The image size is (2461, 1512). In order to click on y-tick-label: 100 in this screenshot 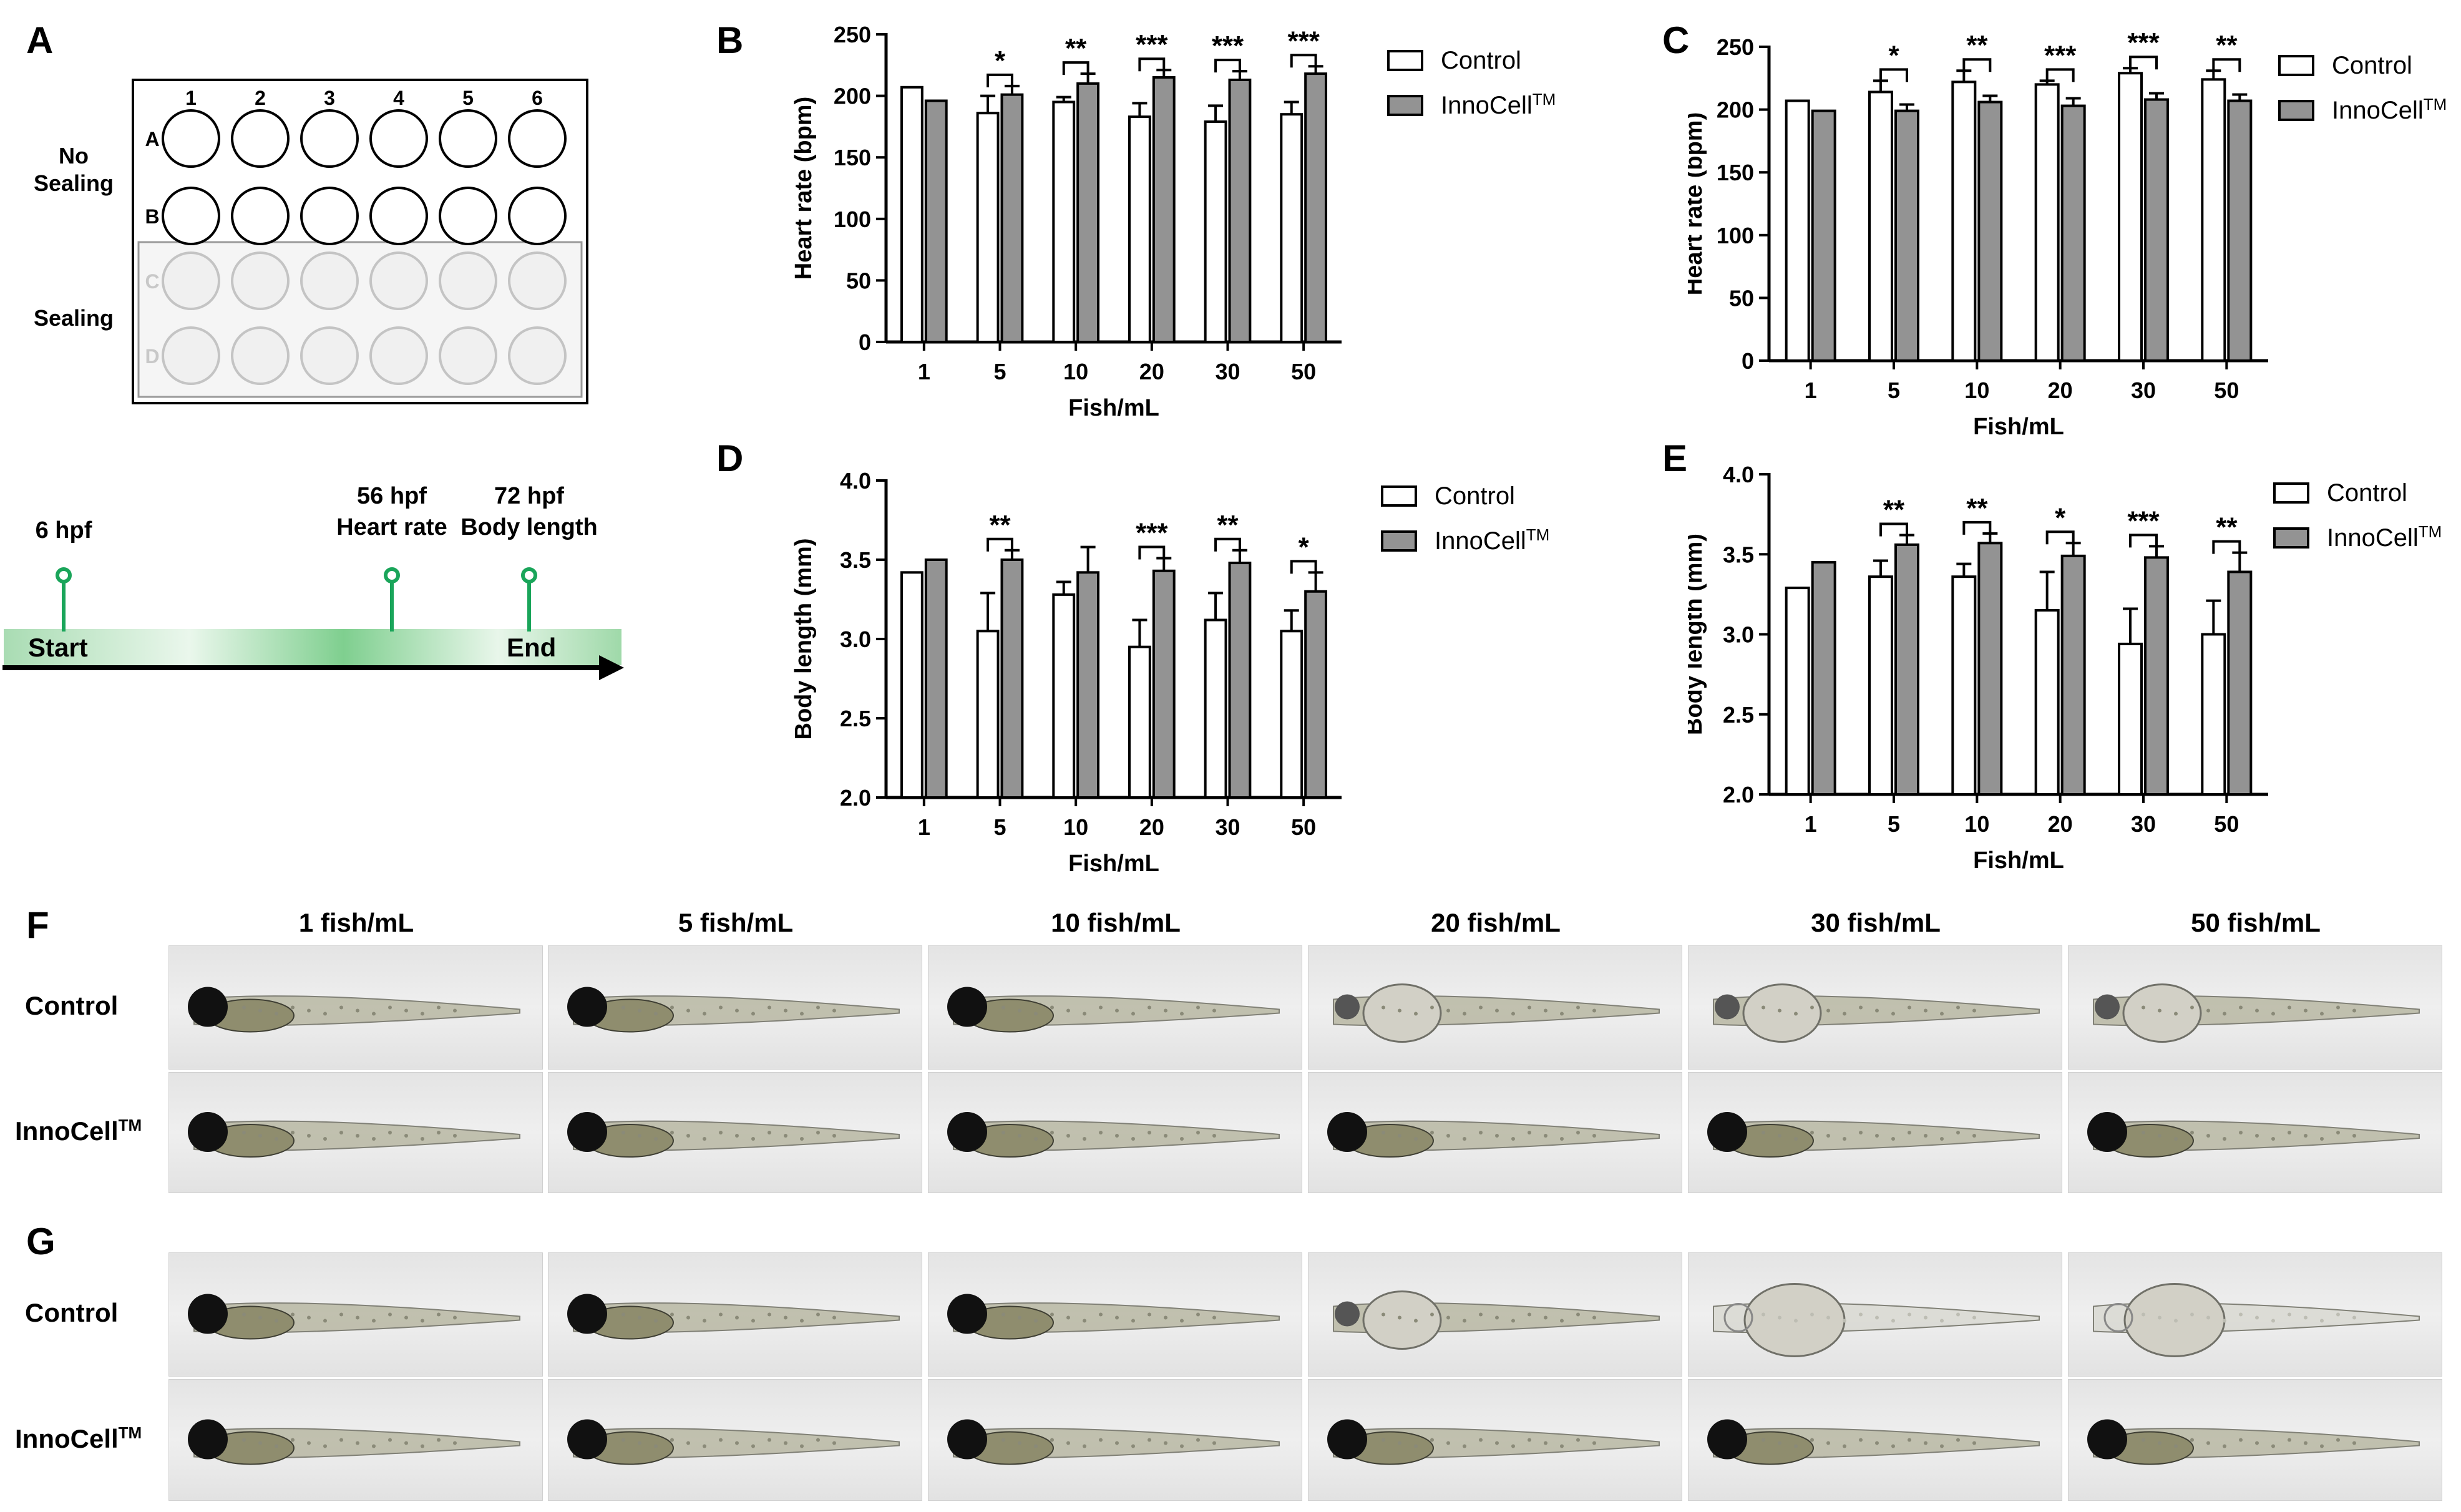, I will do `click(852, 219)`.